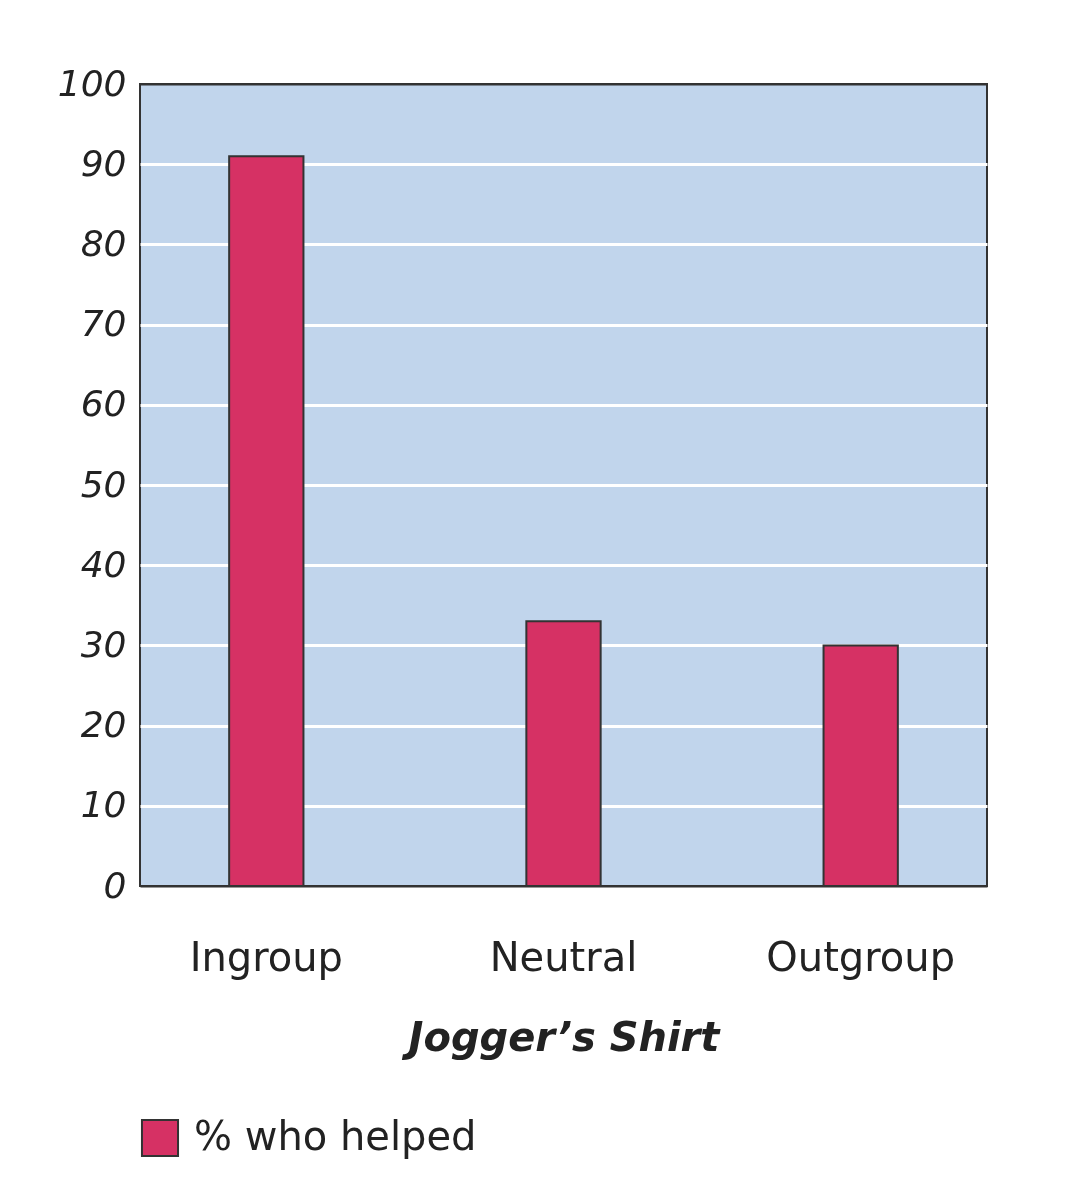 The width and height of the screenshot is (1082, 1200). I want to click on x-tick-label: Outgroup, so click(861, 956).